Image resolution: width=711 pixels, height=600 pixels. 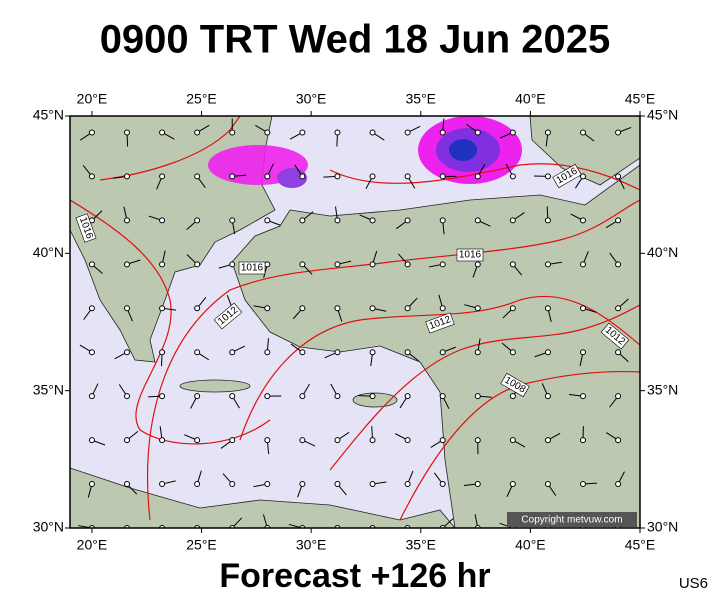 What do you see at coordinates (201, 545) in the screenshot?
I see `lon-label-bottom: 25°E` at bounding box center [201, 545].